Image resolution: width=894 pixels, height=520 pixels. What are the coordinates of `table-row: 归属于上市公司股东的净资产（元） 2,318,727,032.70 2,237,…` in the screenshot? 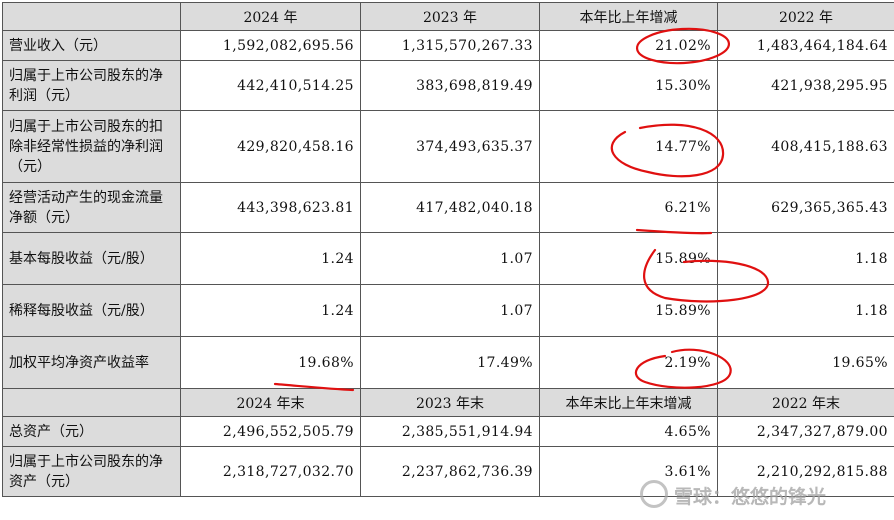 It's located at (448, 471).